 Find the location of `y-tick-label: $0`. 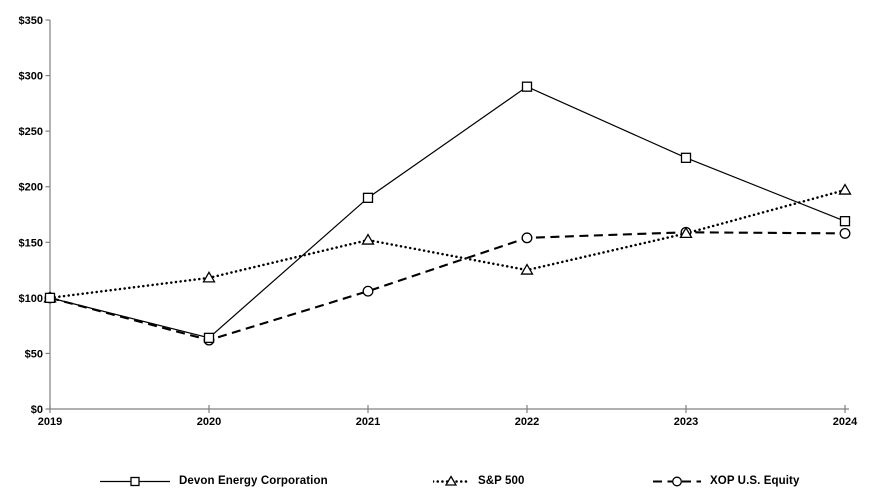

y-tick-label: $0 is located at coordinates (37, 410).